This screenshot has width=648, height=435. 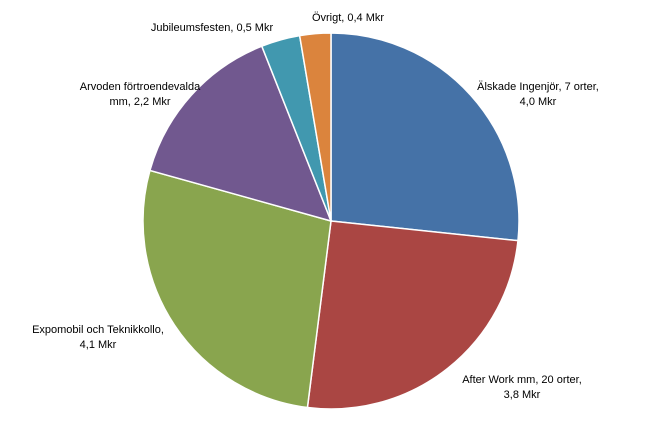 What do you see at coordinates (538, 102) in the screenshot?
I see `slice-label-line: 4,0 Mkr` at bounding box center [538, 102].